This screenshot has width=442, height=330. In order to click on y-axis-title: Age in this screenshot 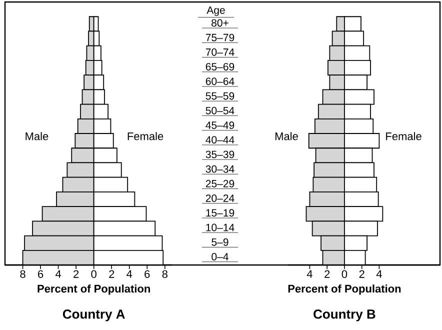, I will do `click(215, 11)`.